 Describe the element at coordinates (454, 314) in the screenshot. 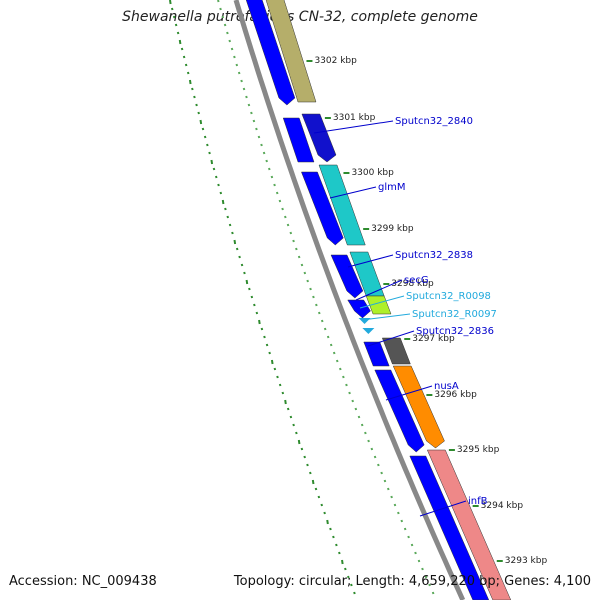

I see `gene-label: Sputcn32_R0097` at that location.